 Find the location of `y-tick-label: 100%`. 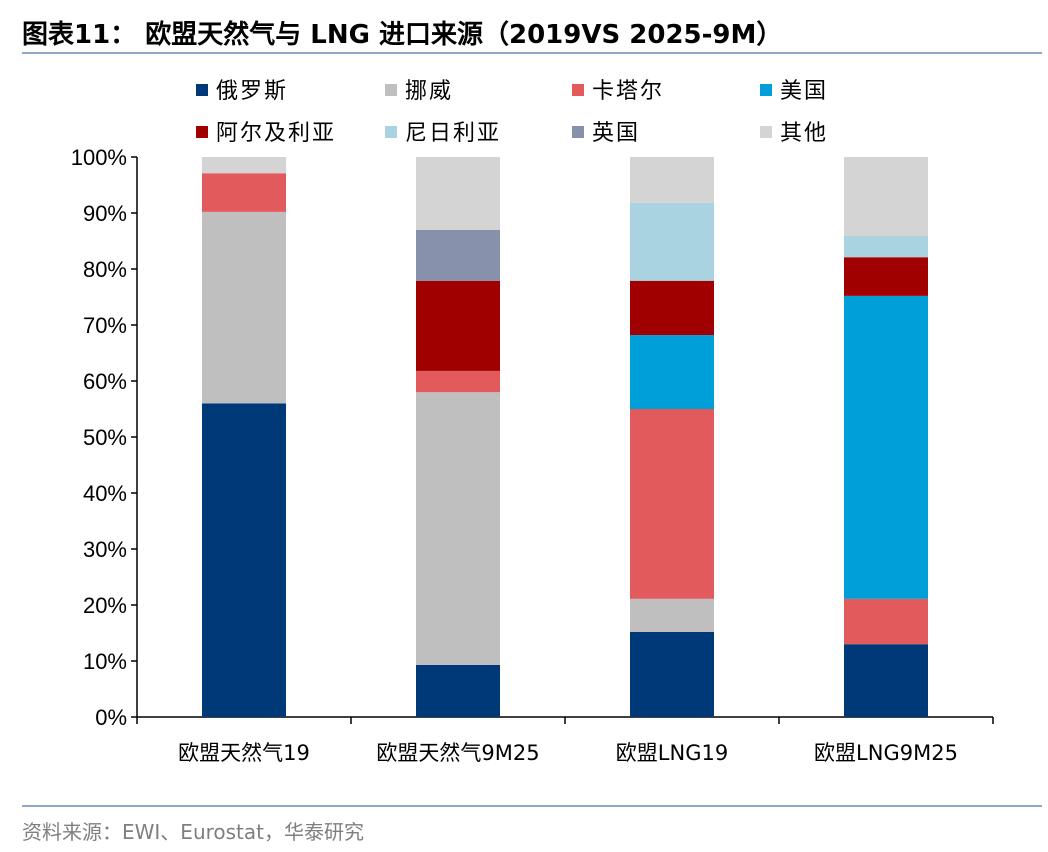

y-tick-label: 100% is located at coordinates (99, 157).